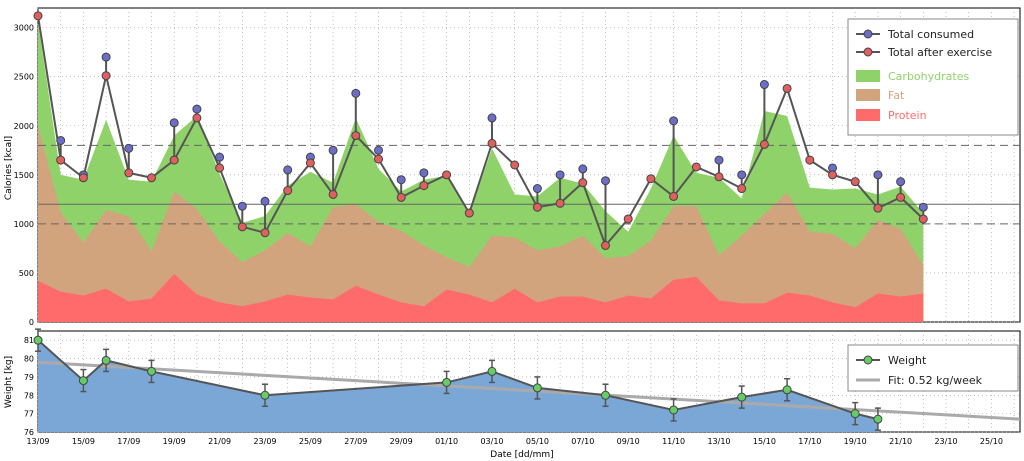 Image resolution: width=1024 pixels, height=461 pixels. I want to click on x-tick-label: 15/10, so click(764, 441).